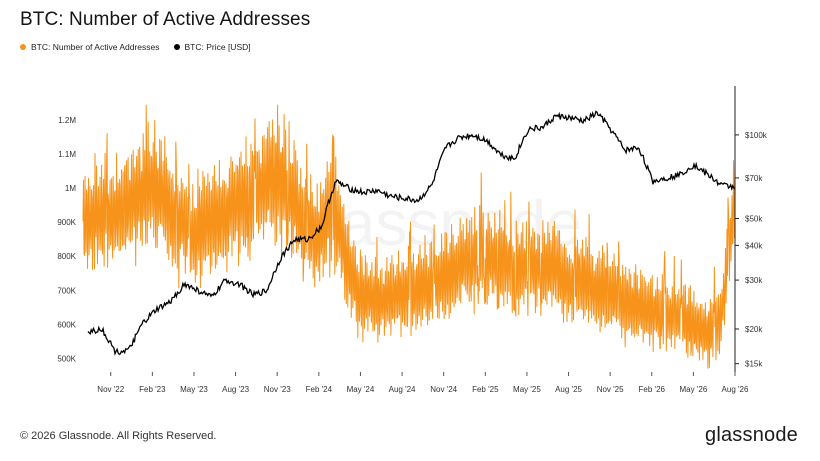 This screenshot has width=820, height=461. What do you see at coordinates (70, 188) in the screenshot?
I see `left-tick-label: 1M` at bounding box center [70, 188].